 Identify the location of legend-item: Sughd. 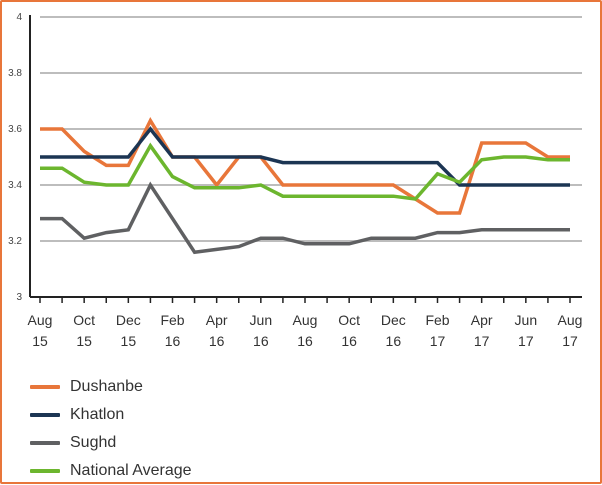
(111, 443).